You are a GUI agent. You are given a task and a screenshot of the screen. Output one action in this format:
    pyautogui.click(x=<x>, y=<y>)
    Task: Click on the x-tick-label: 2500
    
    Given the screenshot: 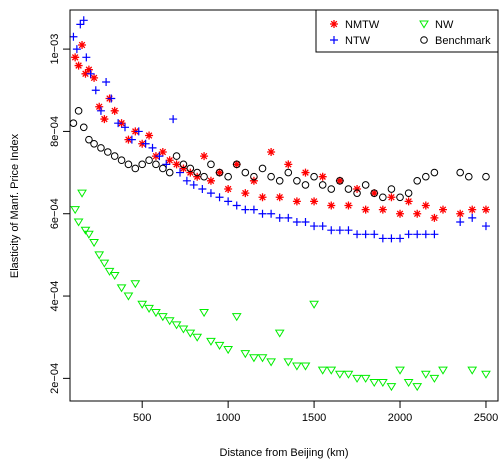 What is the action you would take?
    pyautogui.click(x=486, y=418)
    